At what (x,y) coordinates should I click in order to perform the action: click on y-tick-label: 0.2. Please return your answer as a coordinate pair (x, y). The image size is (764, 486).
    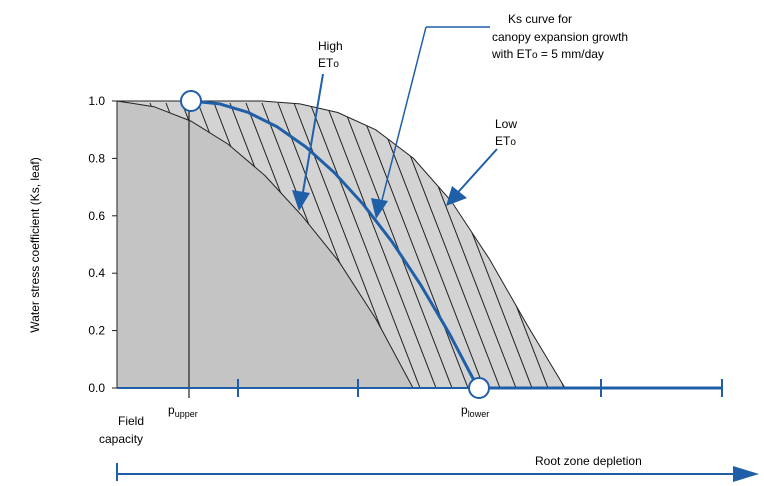
    Looking at the image, I should click on (96, 331).